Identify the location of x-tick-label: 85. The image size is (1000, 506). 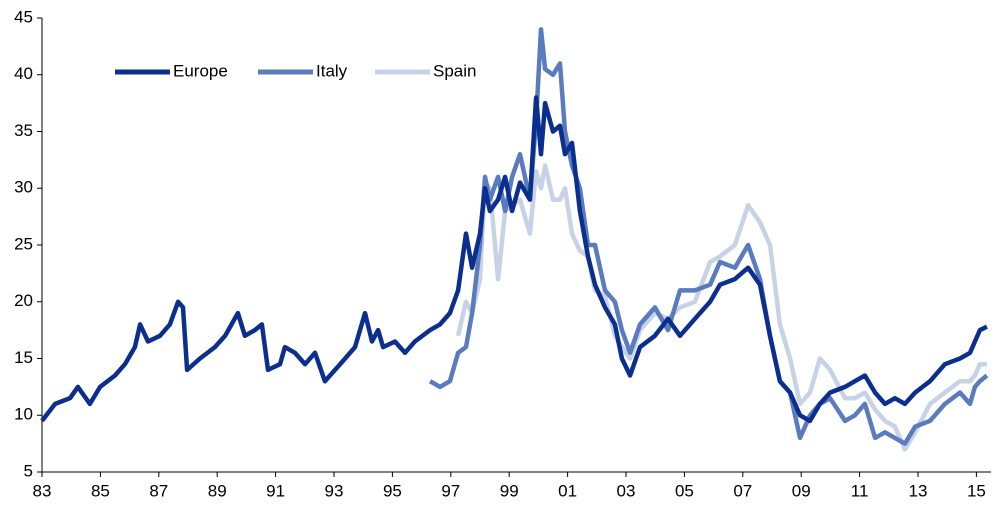
(100, 490).